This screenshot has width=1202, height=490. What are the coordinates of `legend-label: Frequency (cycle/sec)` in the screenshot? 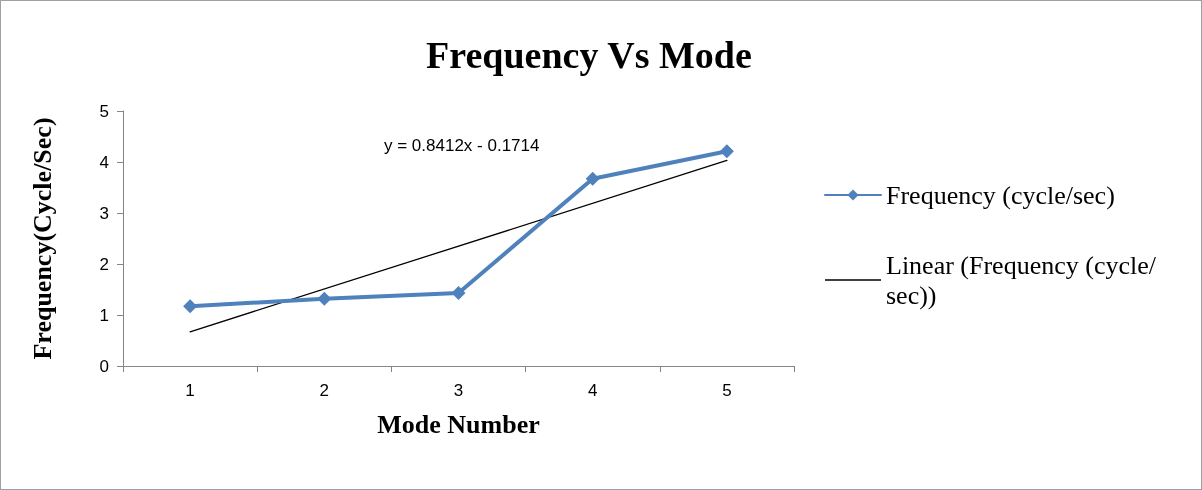 It's located at (1000, 195).